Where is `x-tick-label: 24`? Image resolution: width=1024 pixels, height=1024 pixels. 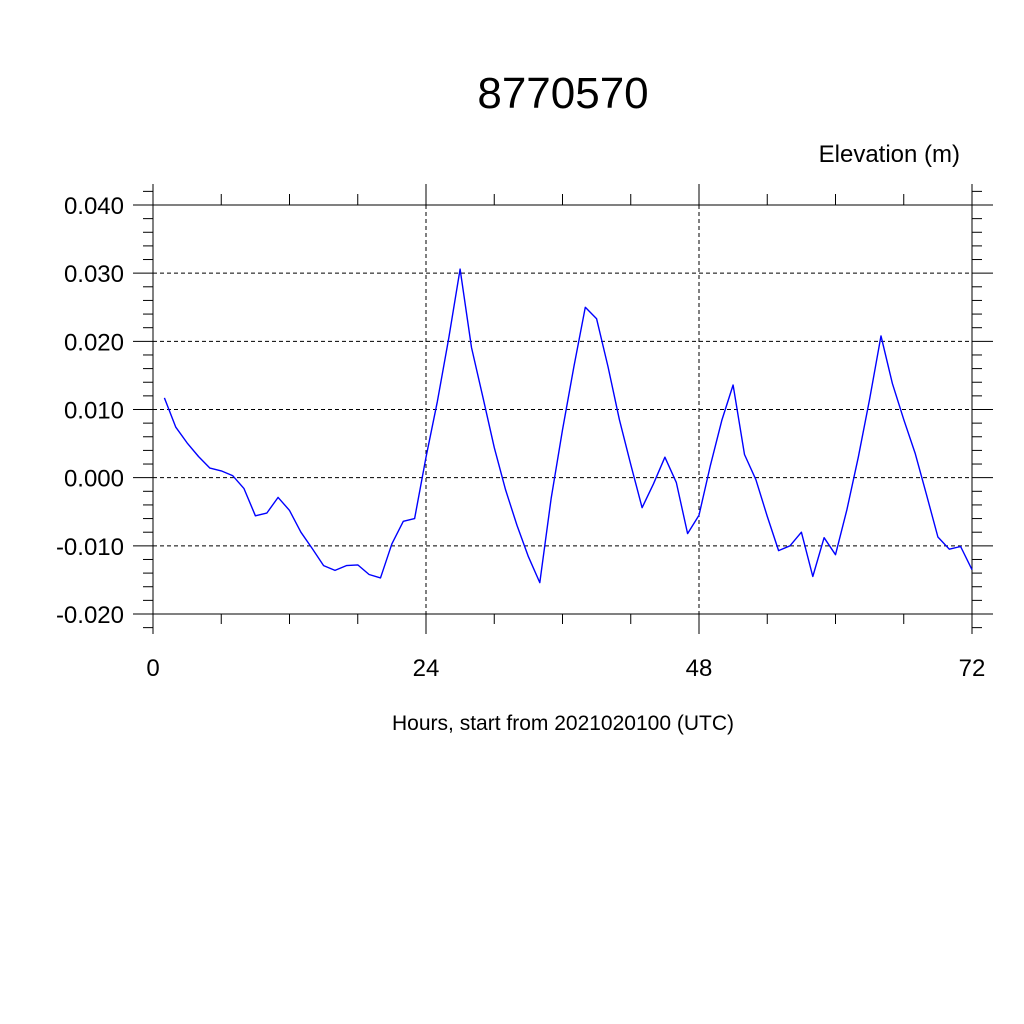 x-tick-label: 24 is located at coordinates (426, 668).